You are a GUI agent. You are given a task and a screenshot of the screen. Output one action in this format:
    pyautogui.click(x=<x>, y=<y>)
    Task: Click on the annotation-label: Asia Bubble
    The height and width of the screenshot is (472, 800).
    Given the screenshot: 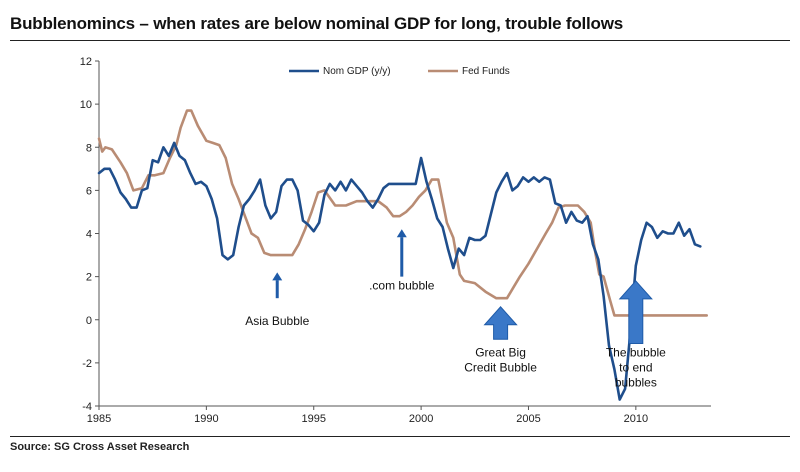 What is the action you would take?
    pyautogui.click(x=277, y=321)
    